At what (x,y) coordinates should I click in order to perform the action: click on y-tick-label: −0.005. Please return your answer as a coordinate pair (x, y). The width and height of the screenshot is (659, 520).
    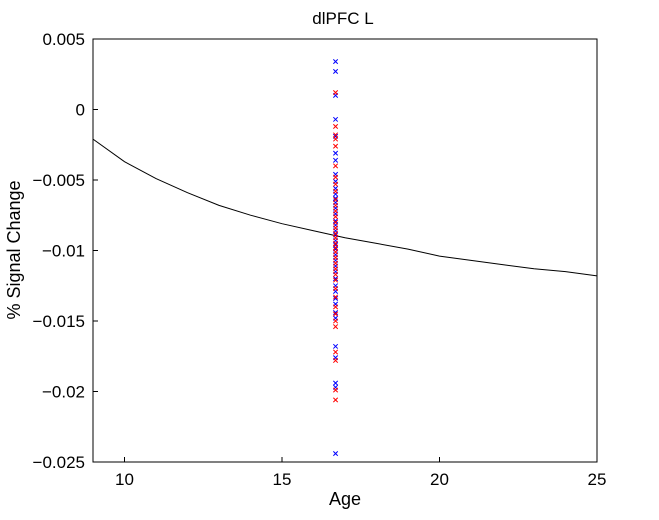
    Looking at the image, I should click on (59, 180).